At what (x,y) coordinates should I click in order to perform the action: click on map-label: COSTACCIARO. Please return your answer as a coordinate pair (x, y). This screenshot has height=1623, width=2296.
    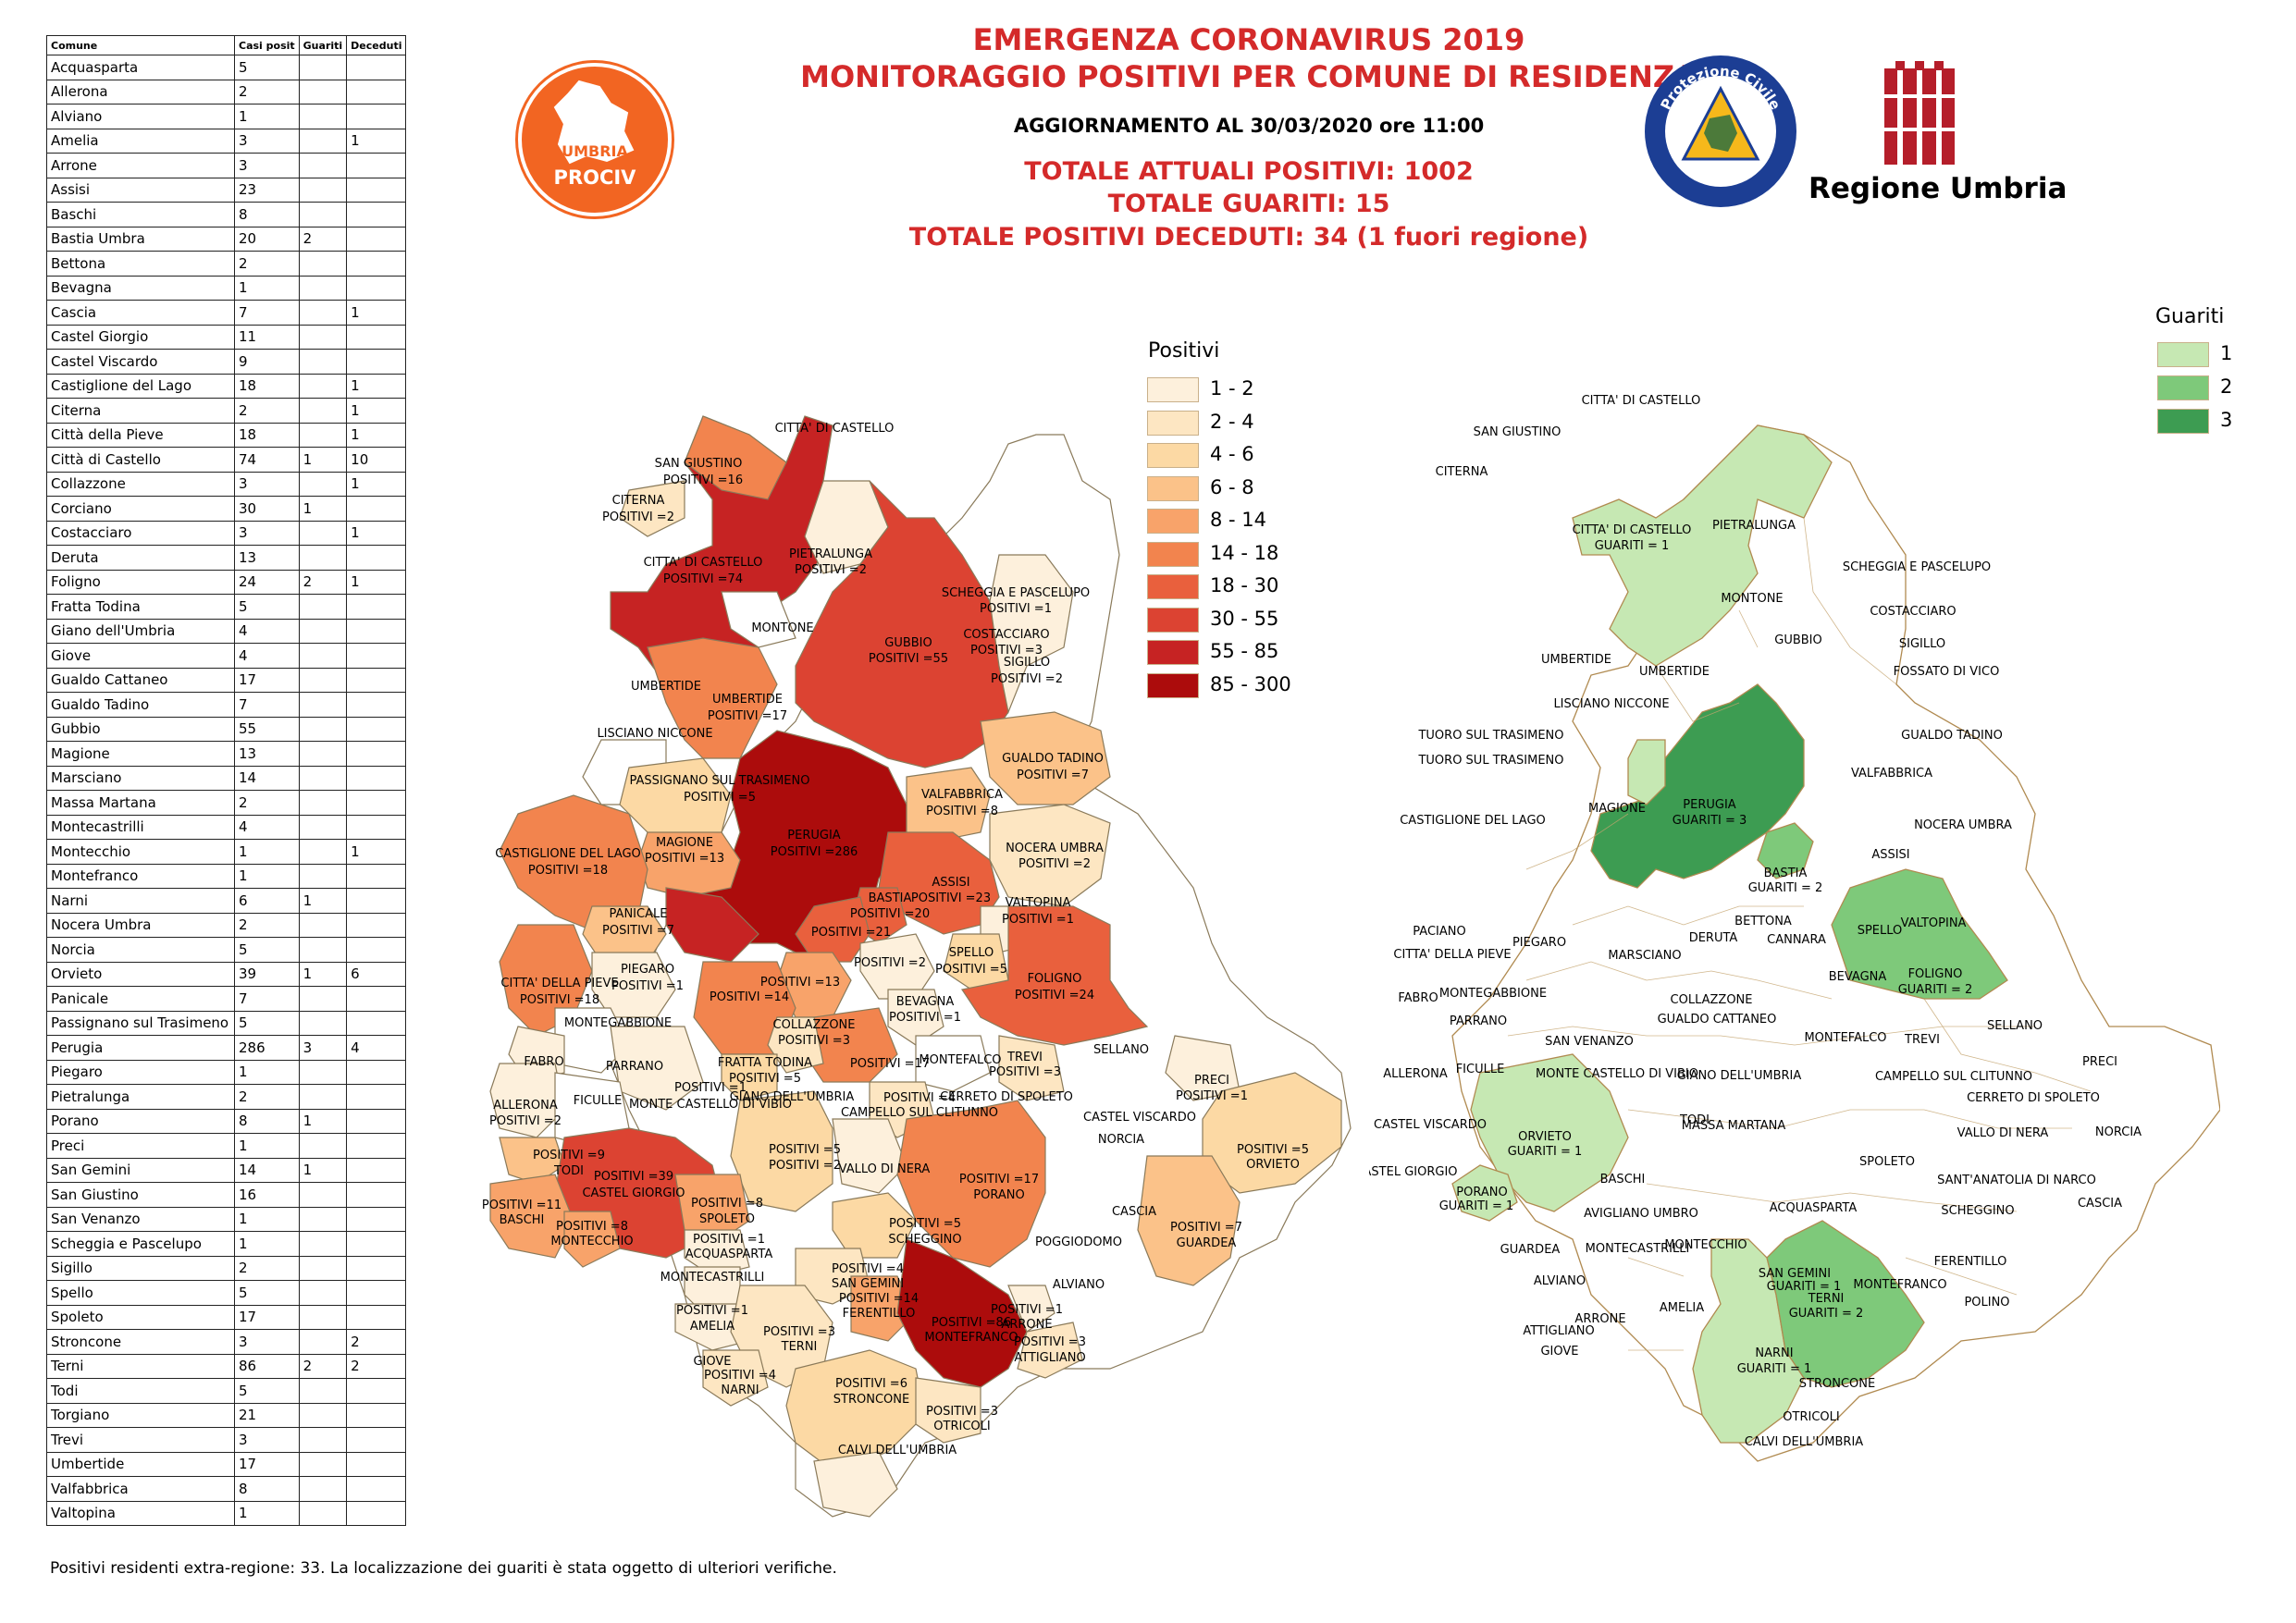
    Looking at the image, I should click on (1006, 635).